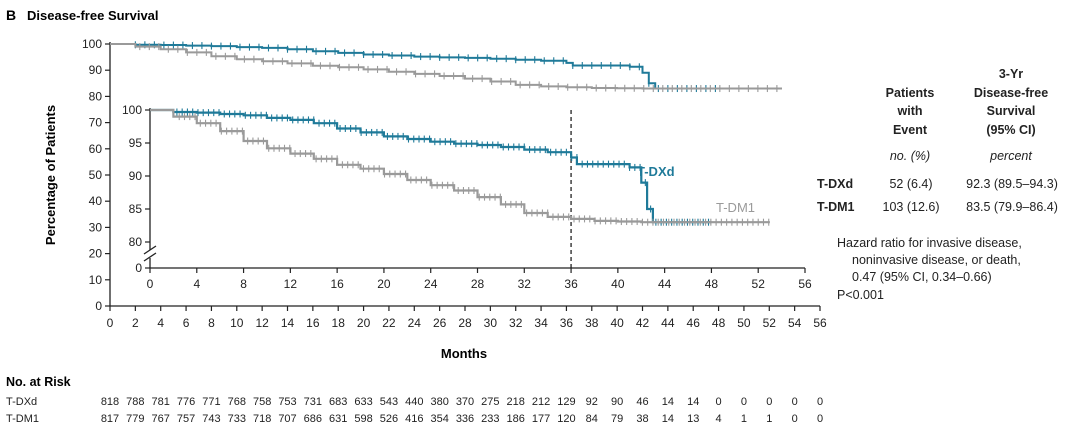 The height and width of the screenshot is (437, 1080). Describe the element at coordinates (465, 419) in the screenshot. I see `at-risk-value: 336` at that location.